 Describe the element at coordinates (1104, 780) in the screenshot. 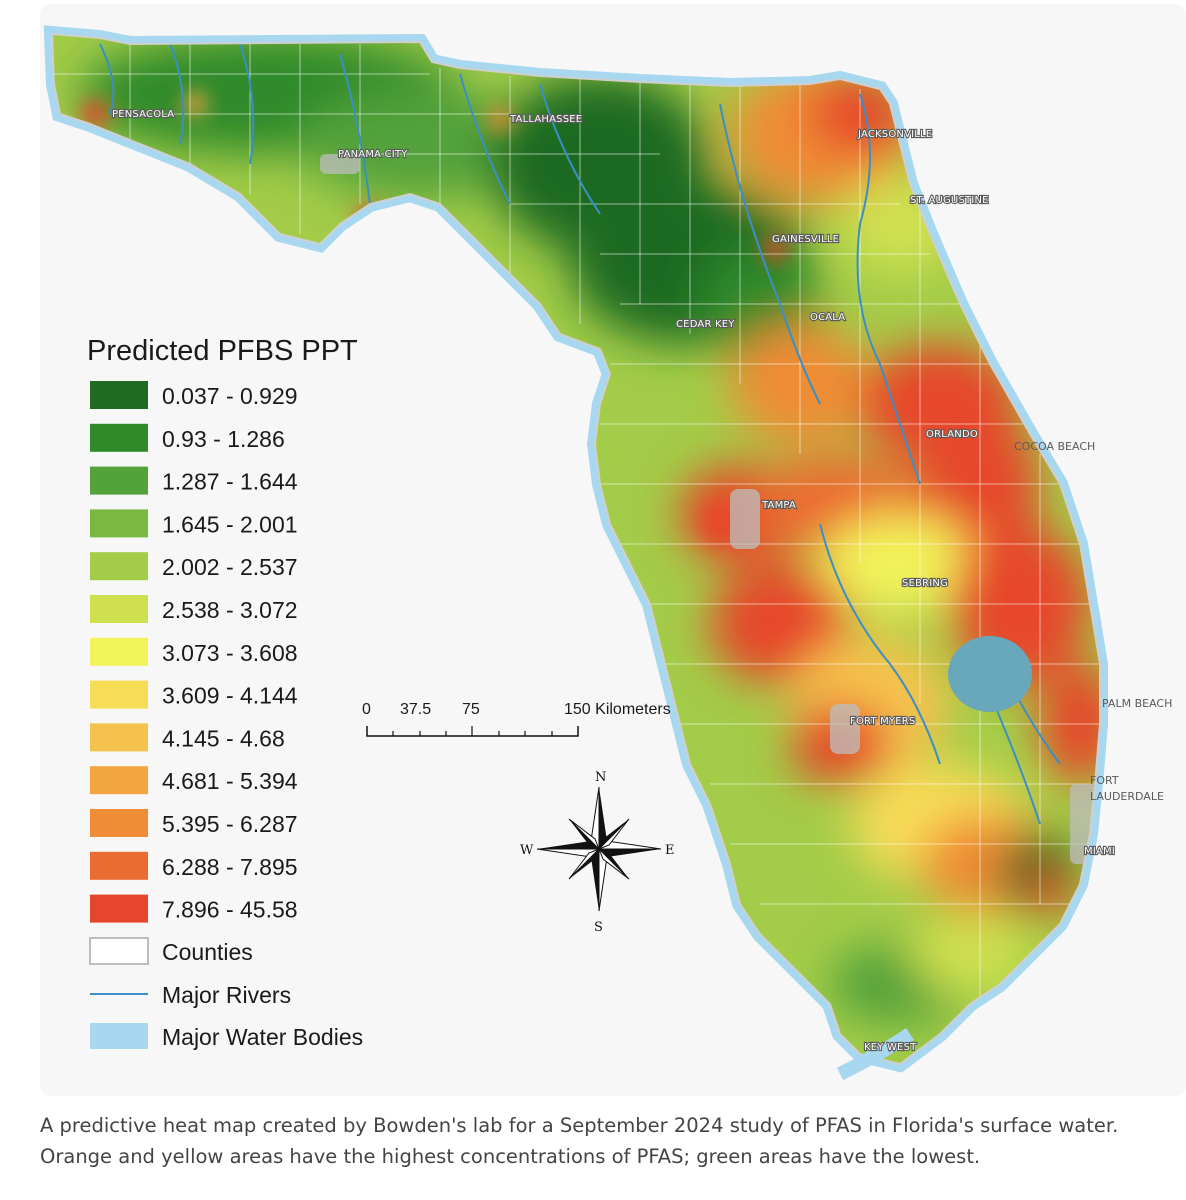

I see `city-fort-lauderdale-line1: FORT` at that location.